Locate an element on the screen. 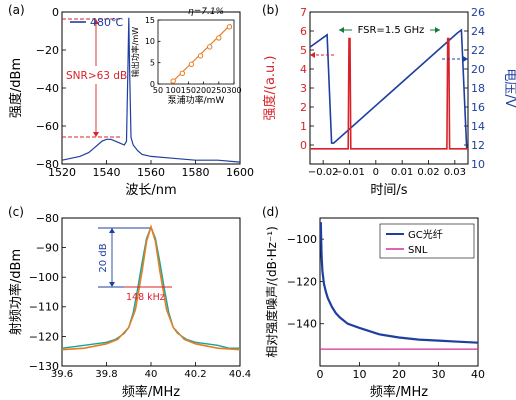  panel-a-legend-label: 480℃ is located at coordinates (106, 22).